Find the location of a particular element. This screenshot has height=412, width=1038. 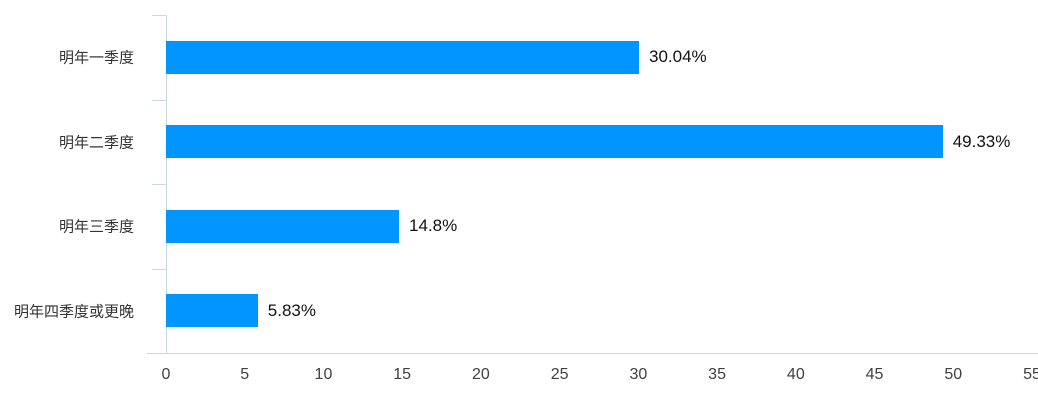

x-tick-label: 20 is located at coordinates (481, 374).